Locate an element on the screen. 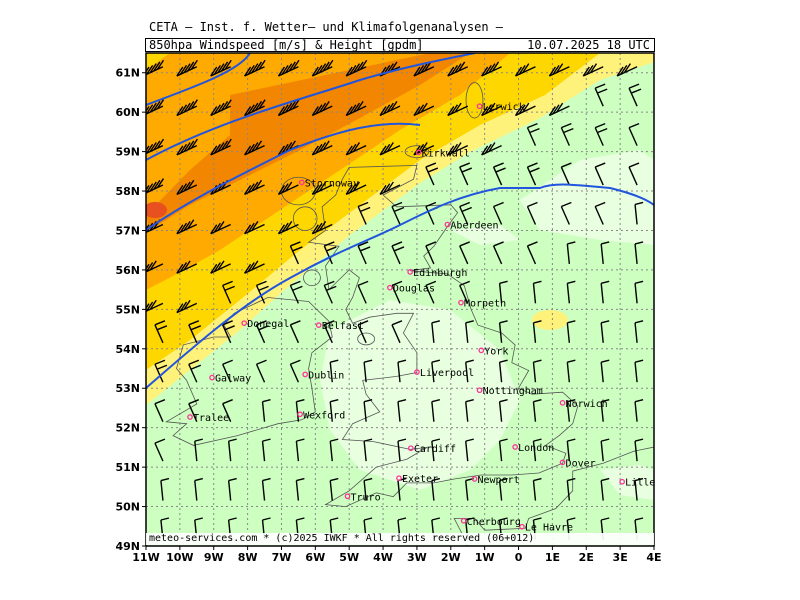  longitude-axis: 11W 10W 9W 8W 7W 6W 5W 4W 3W 2W 1W 0 1E 2E 3E 4E is located at coordinates (397, 555).